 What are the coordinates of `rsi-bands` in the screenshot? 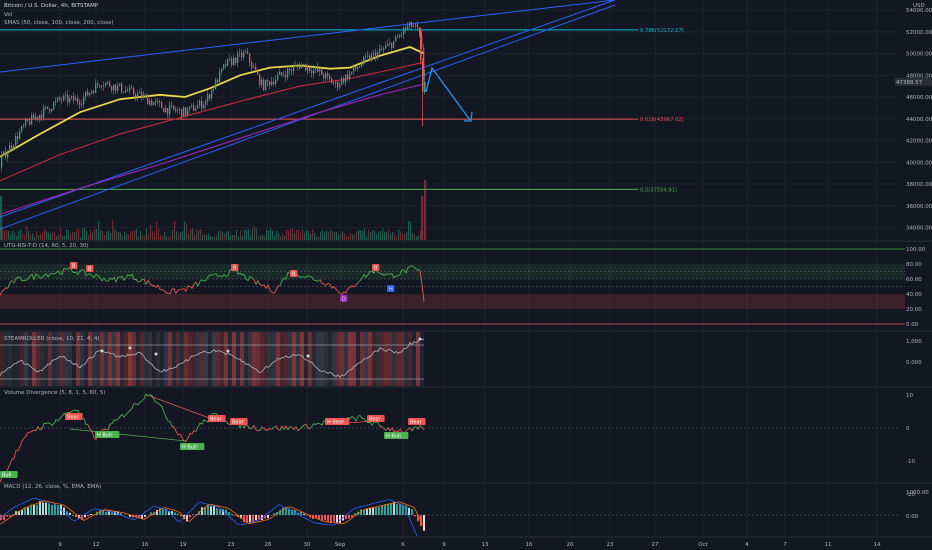 It's located at (452, 286).